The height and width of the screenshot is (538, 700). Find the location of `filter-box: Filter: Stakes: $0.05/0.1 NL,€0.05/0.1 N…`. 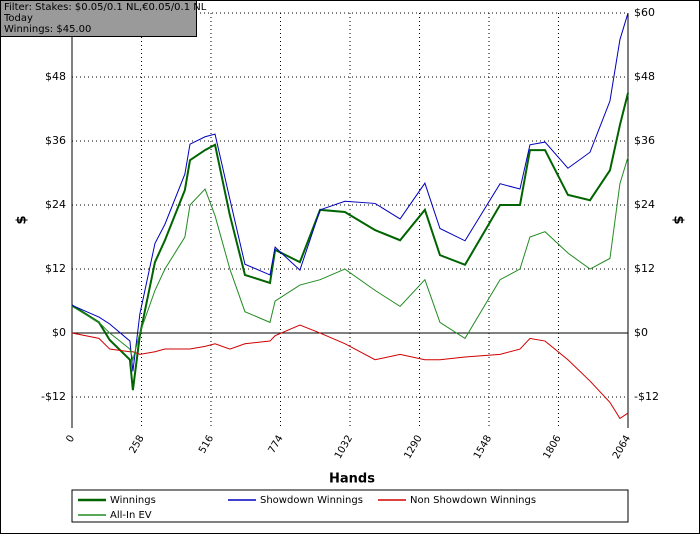

filter-box: Filter: Stakes: $0.05/0.1 NL,€0.05/0.1 N… is located at coordinates (103, 18).